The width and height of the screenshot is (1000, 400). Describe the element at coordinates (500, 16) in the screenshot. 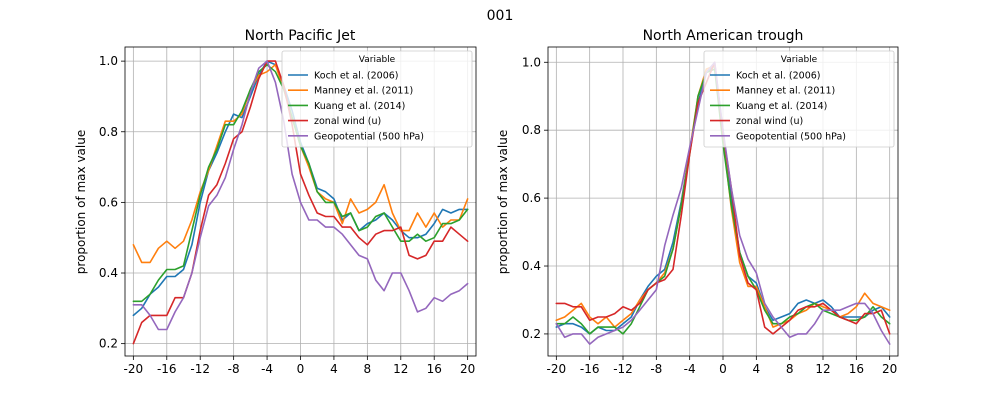

I see `figure-suptitle: 001` at that location.